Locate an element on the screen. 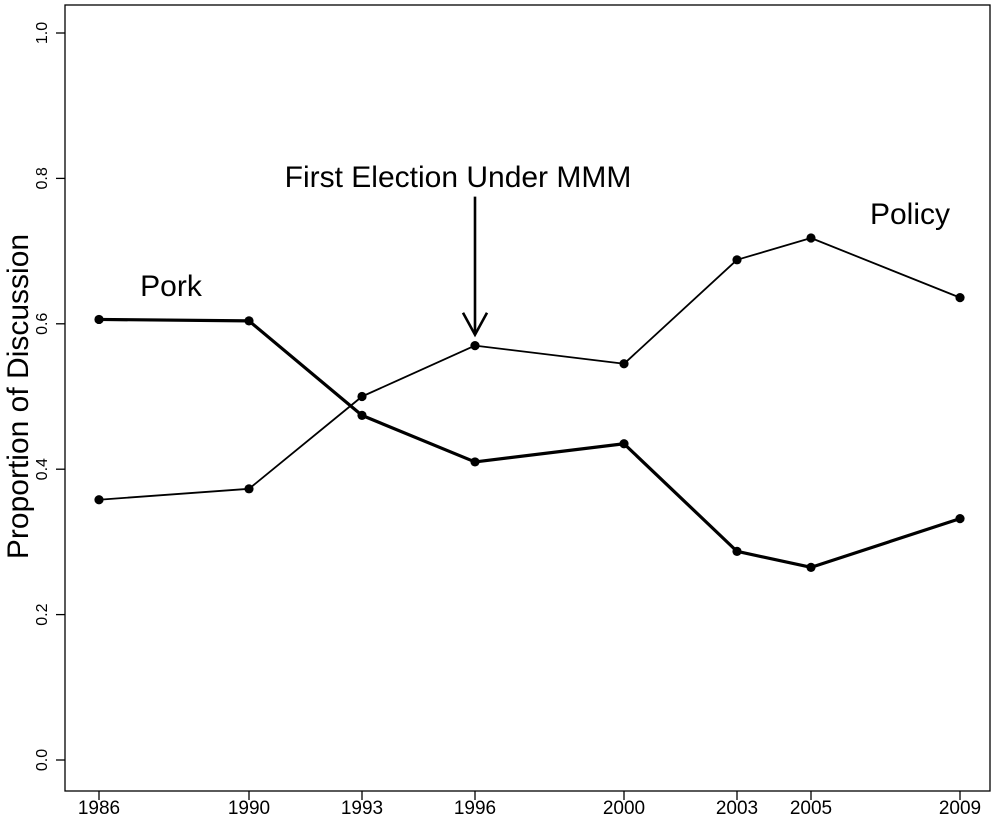  x-tick-label: 1990 is located at coordinates (249, 808).